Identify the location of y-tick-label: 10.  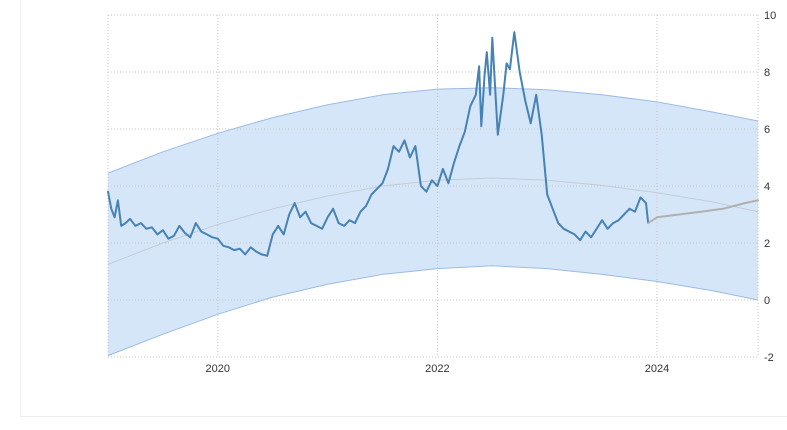
(770, 16).